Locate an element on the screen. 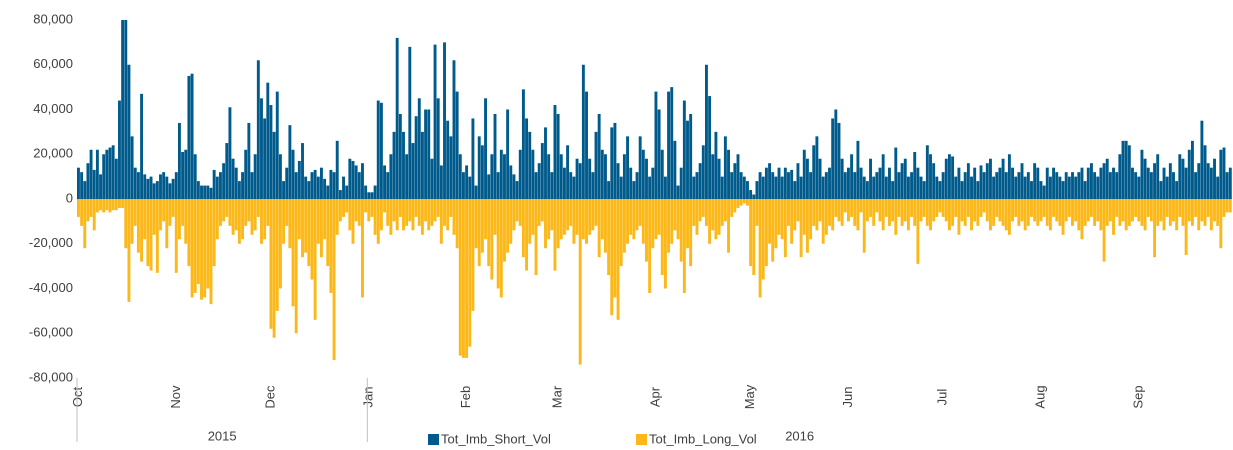  x-tick-label: Apr is located at coordinates (655, 396).